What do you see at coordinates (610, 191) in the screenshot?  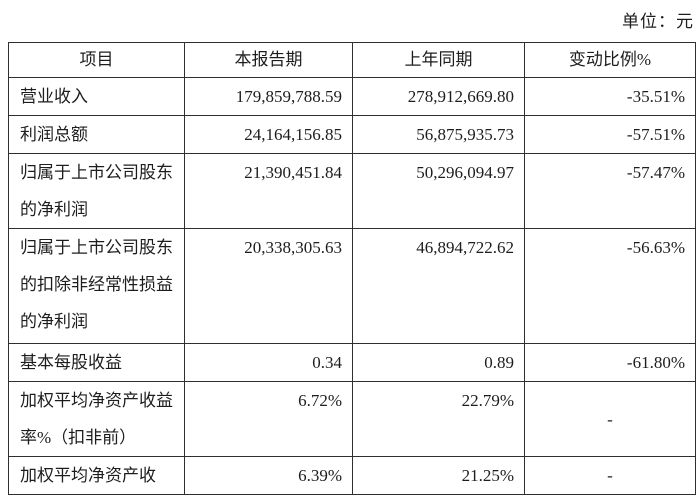 I see `cell-value: -57.47%` at bounding box center [610, 191].